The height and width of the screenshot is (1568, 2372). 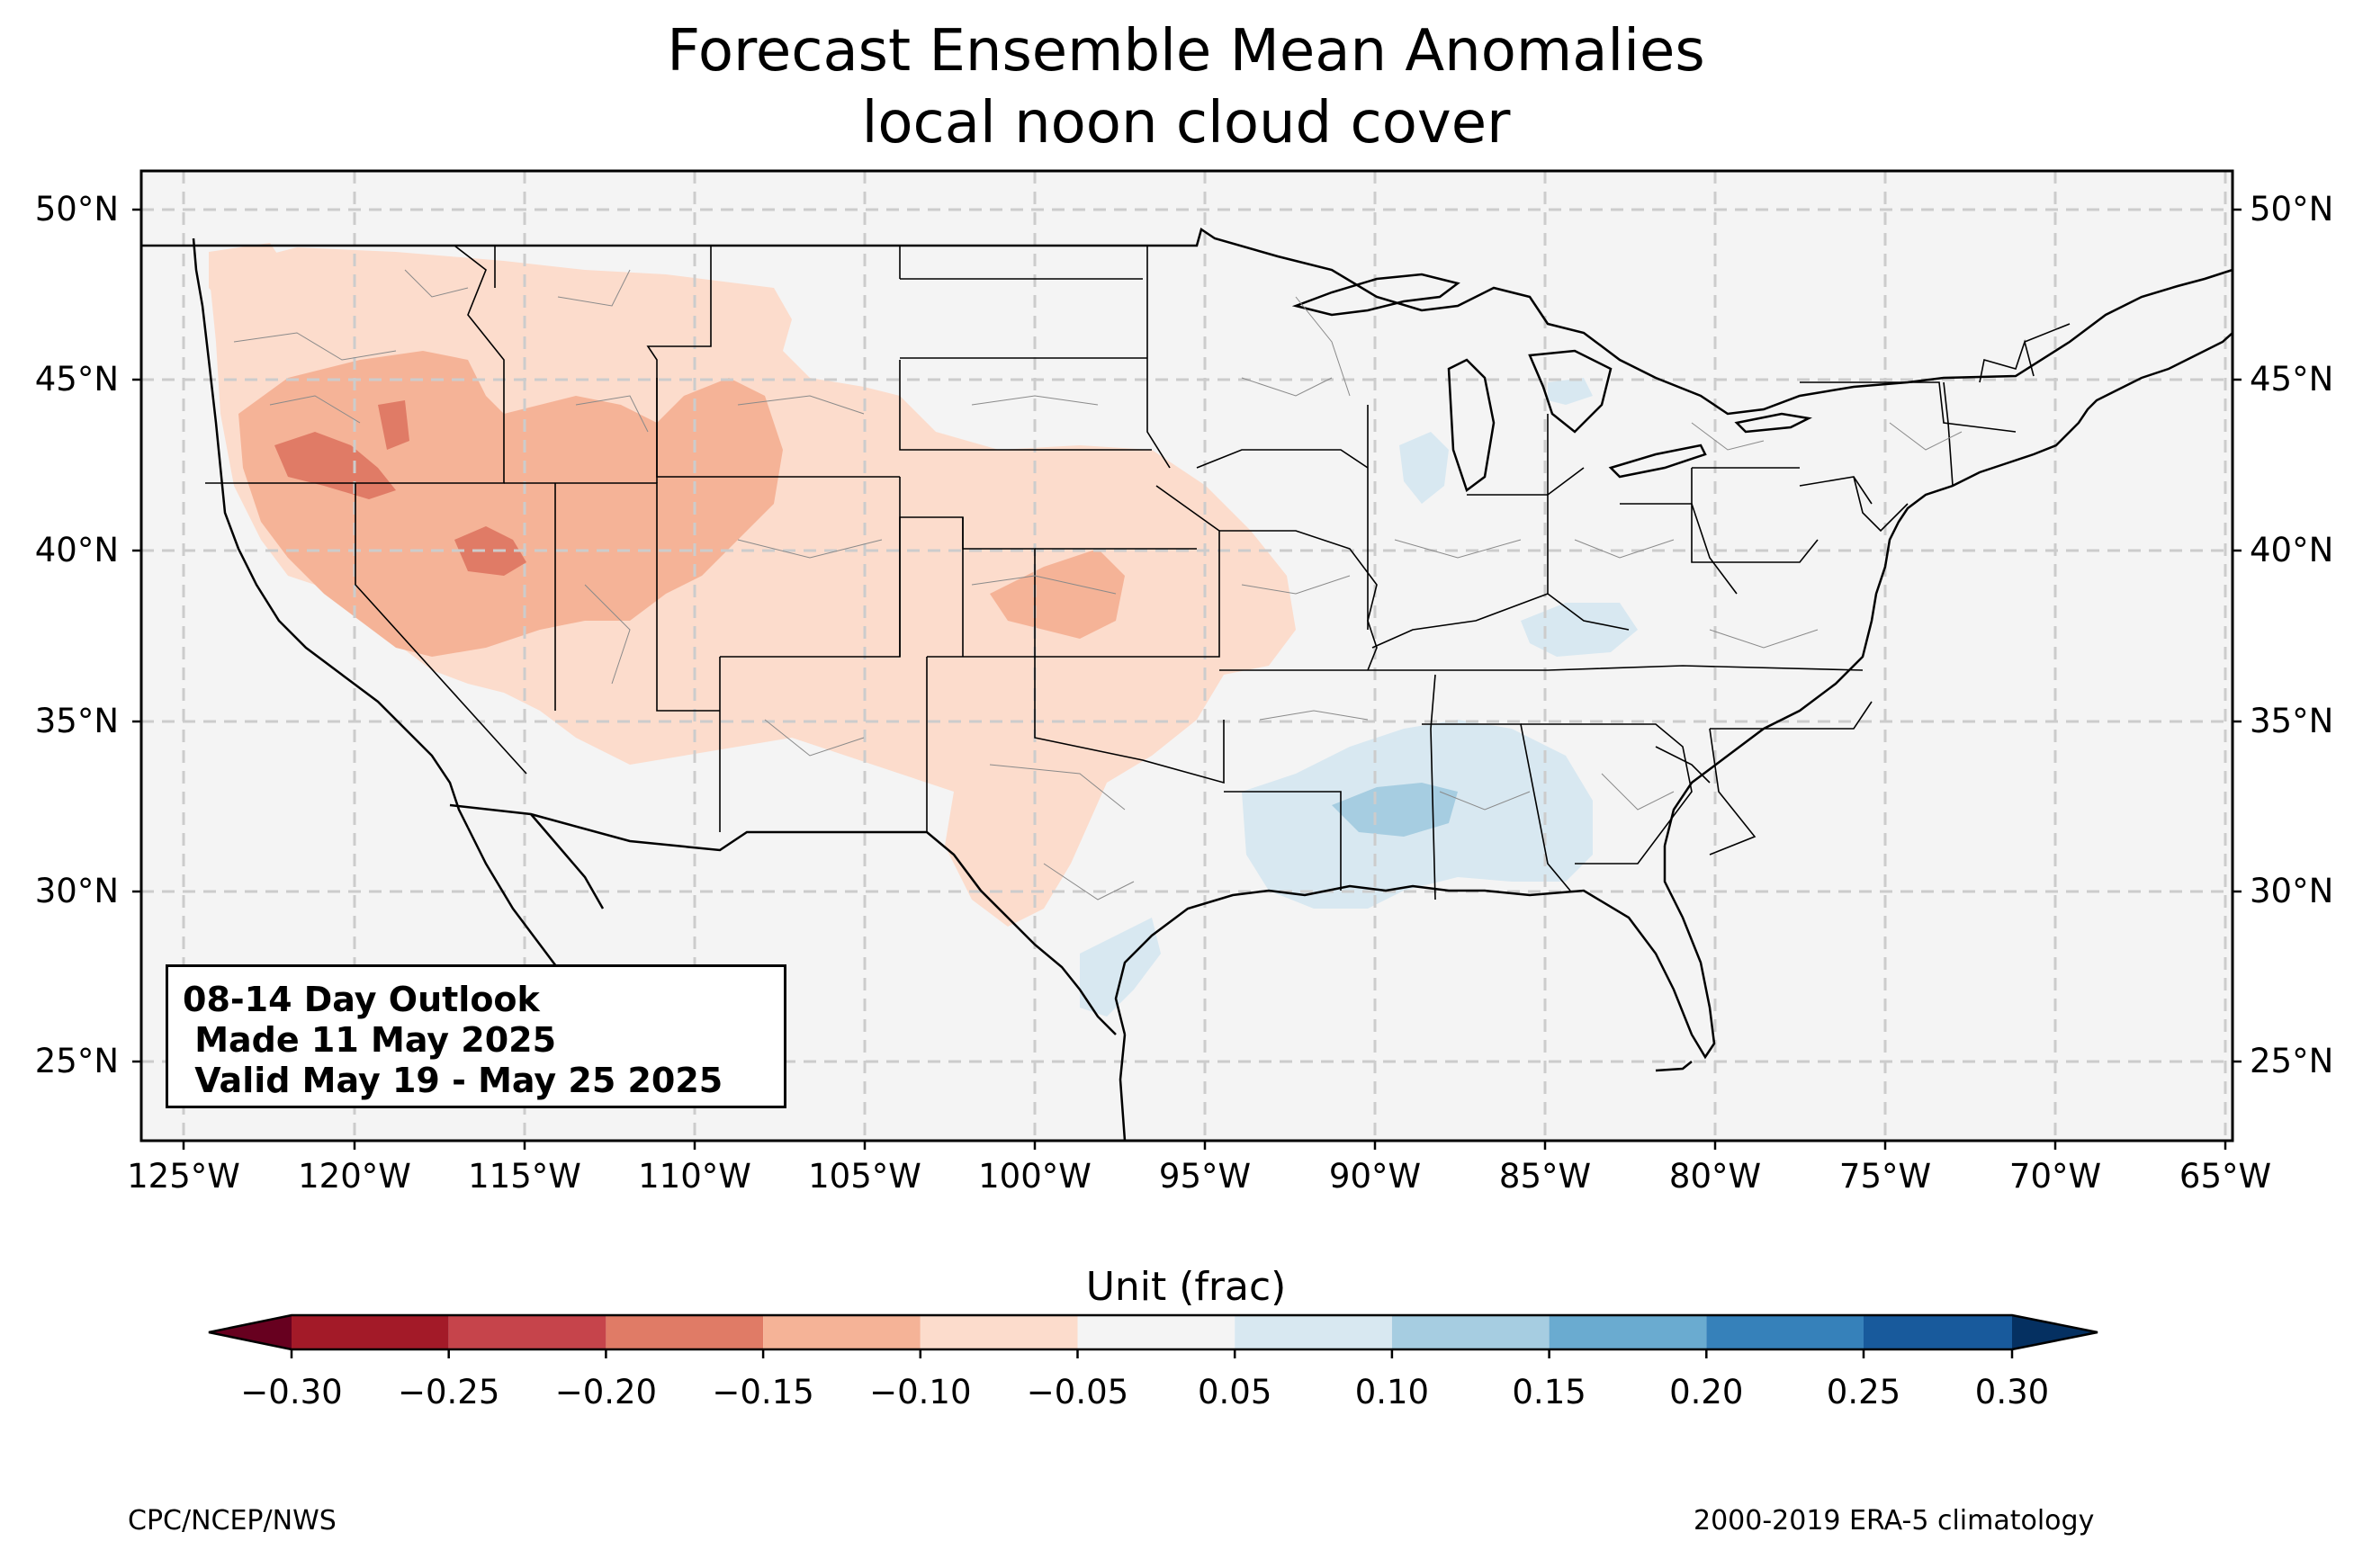 I want to click on lat-label-40-right: 40°N, so click(x=2291, y=550).